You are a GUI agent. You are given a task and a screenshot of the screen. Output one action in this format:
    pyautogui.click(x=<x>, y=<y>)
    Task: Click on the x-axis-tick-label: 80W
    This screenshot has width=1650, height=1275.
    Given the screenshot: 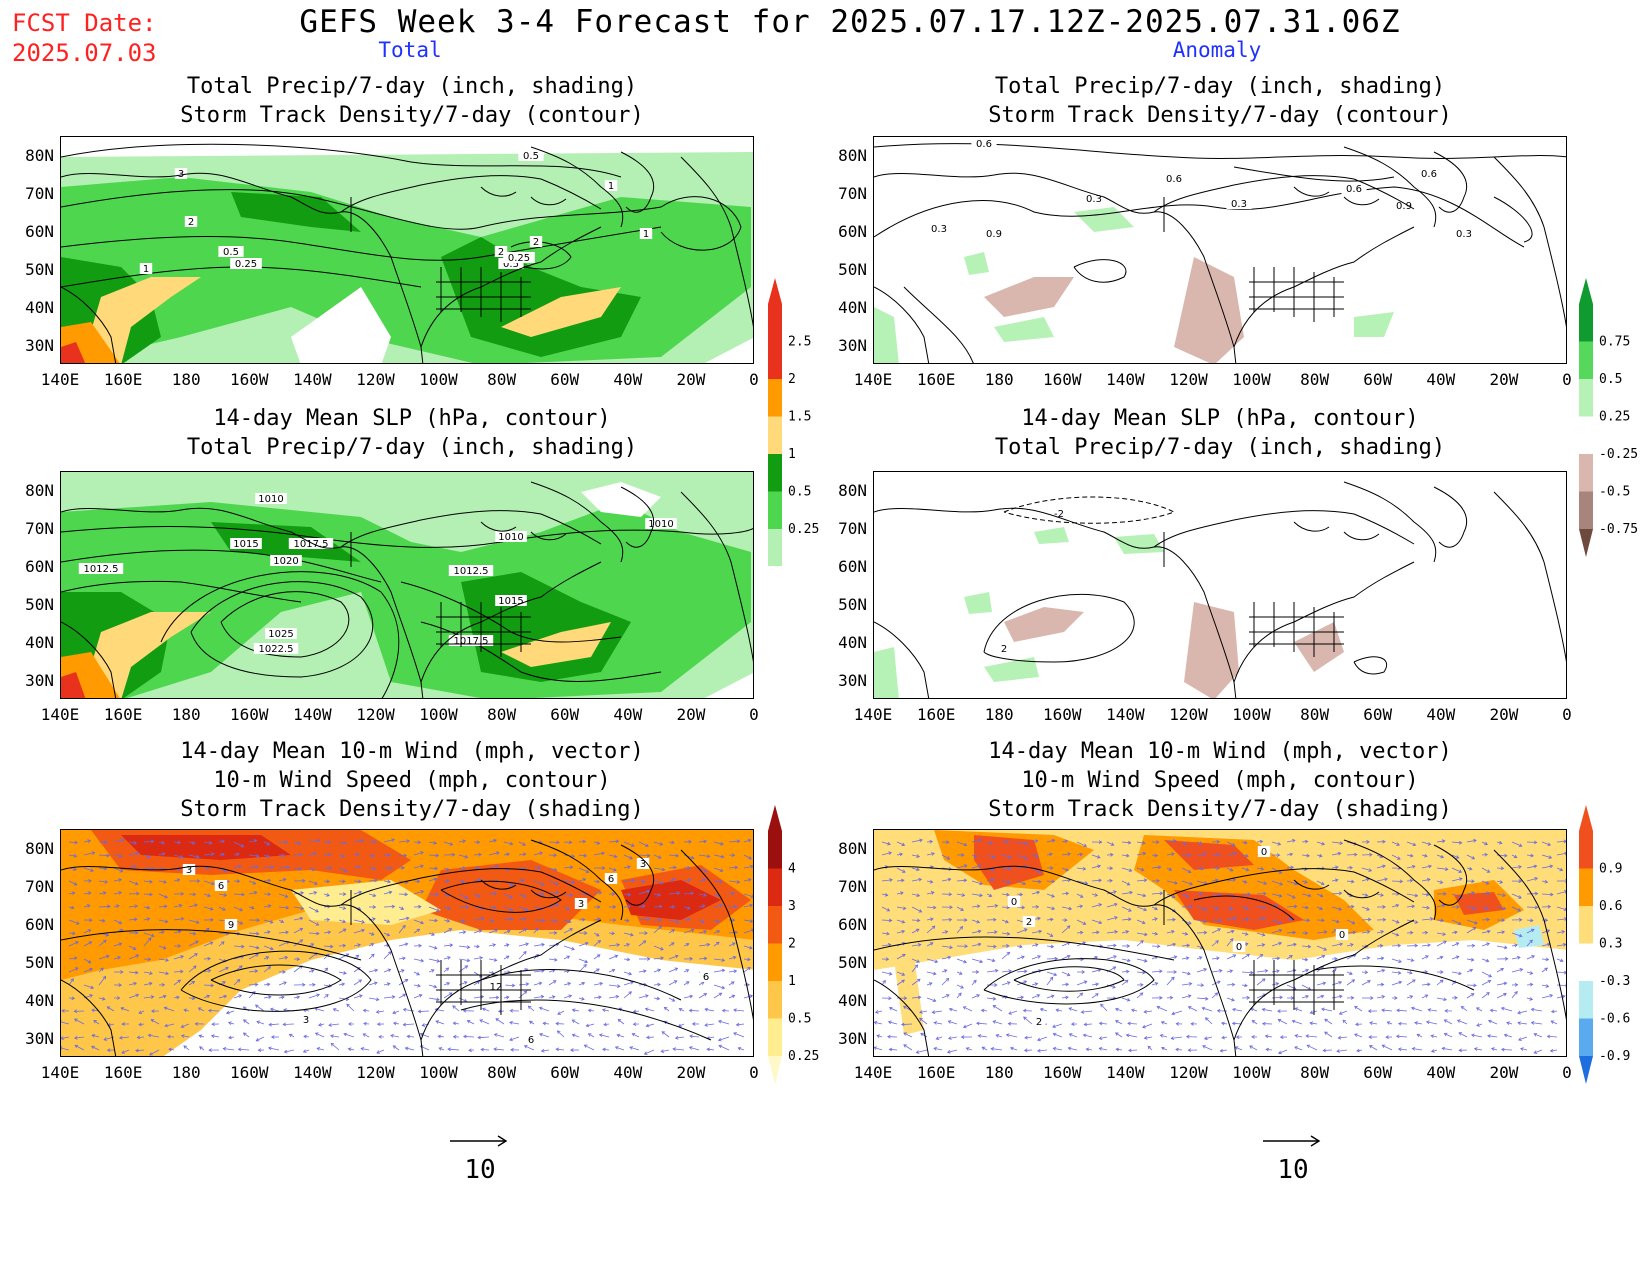 What is the action you would take?
    pyautogui.click(x=502, y=1072)
    